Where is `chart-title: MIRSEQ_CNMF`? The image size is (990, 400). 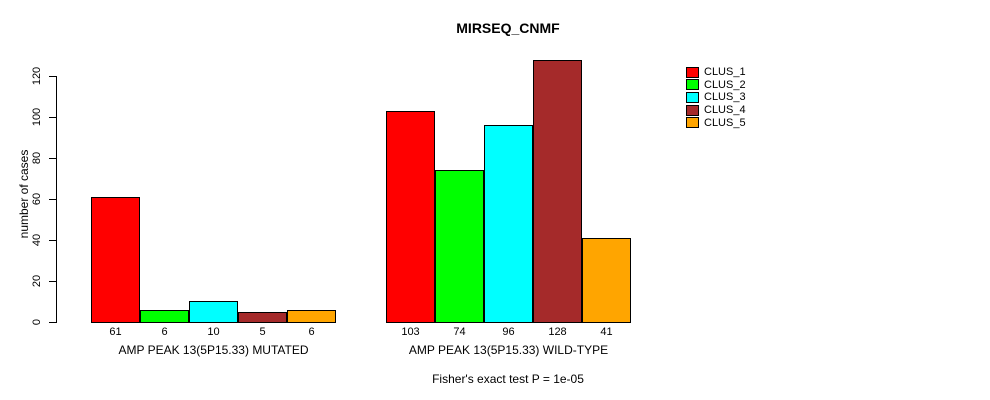
chart-title: MIRSEQ_CNMF is located at coordinates (508, 28).